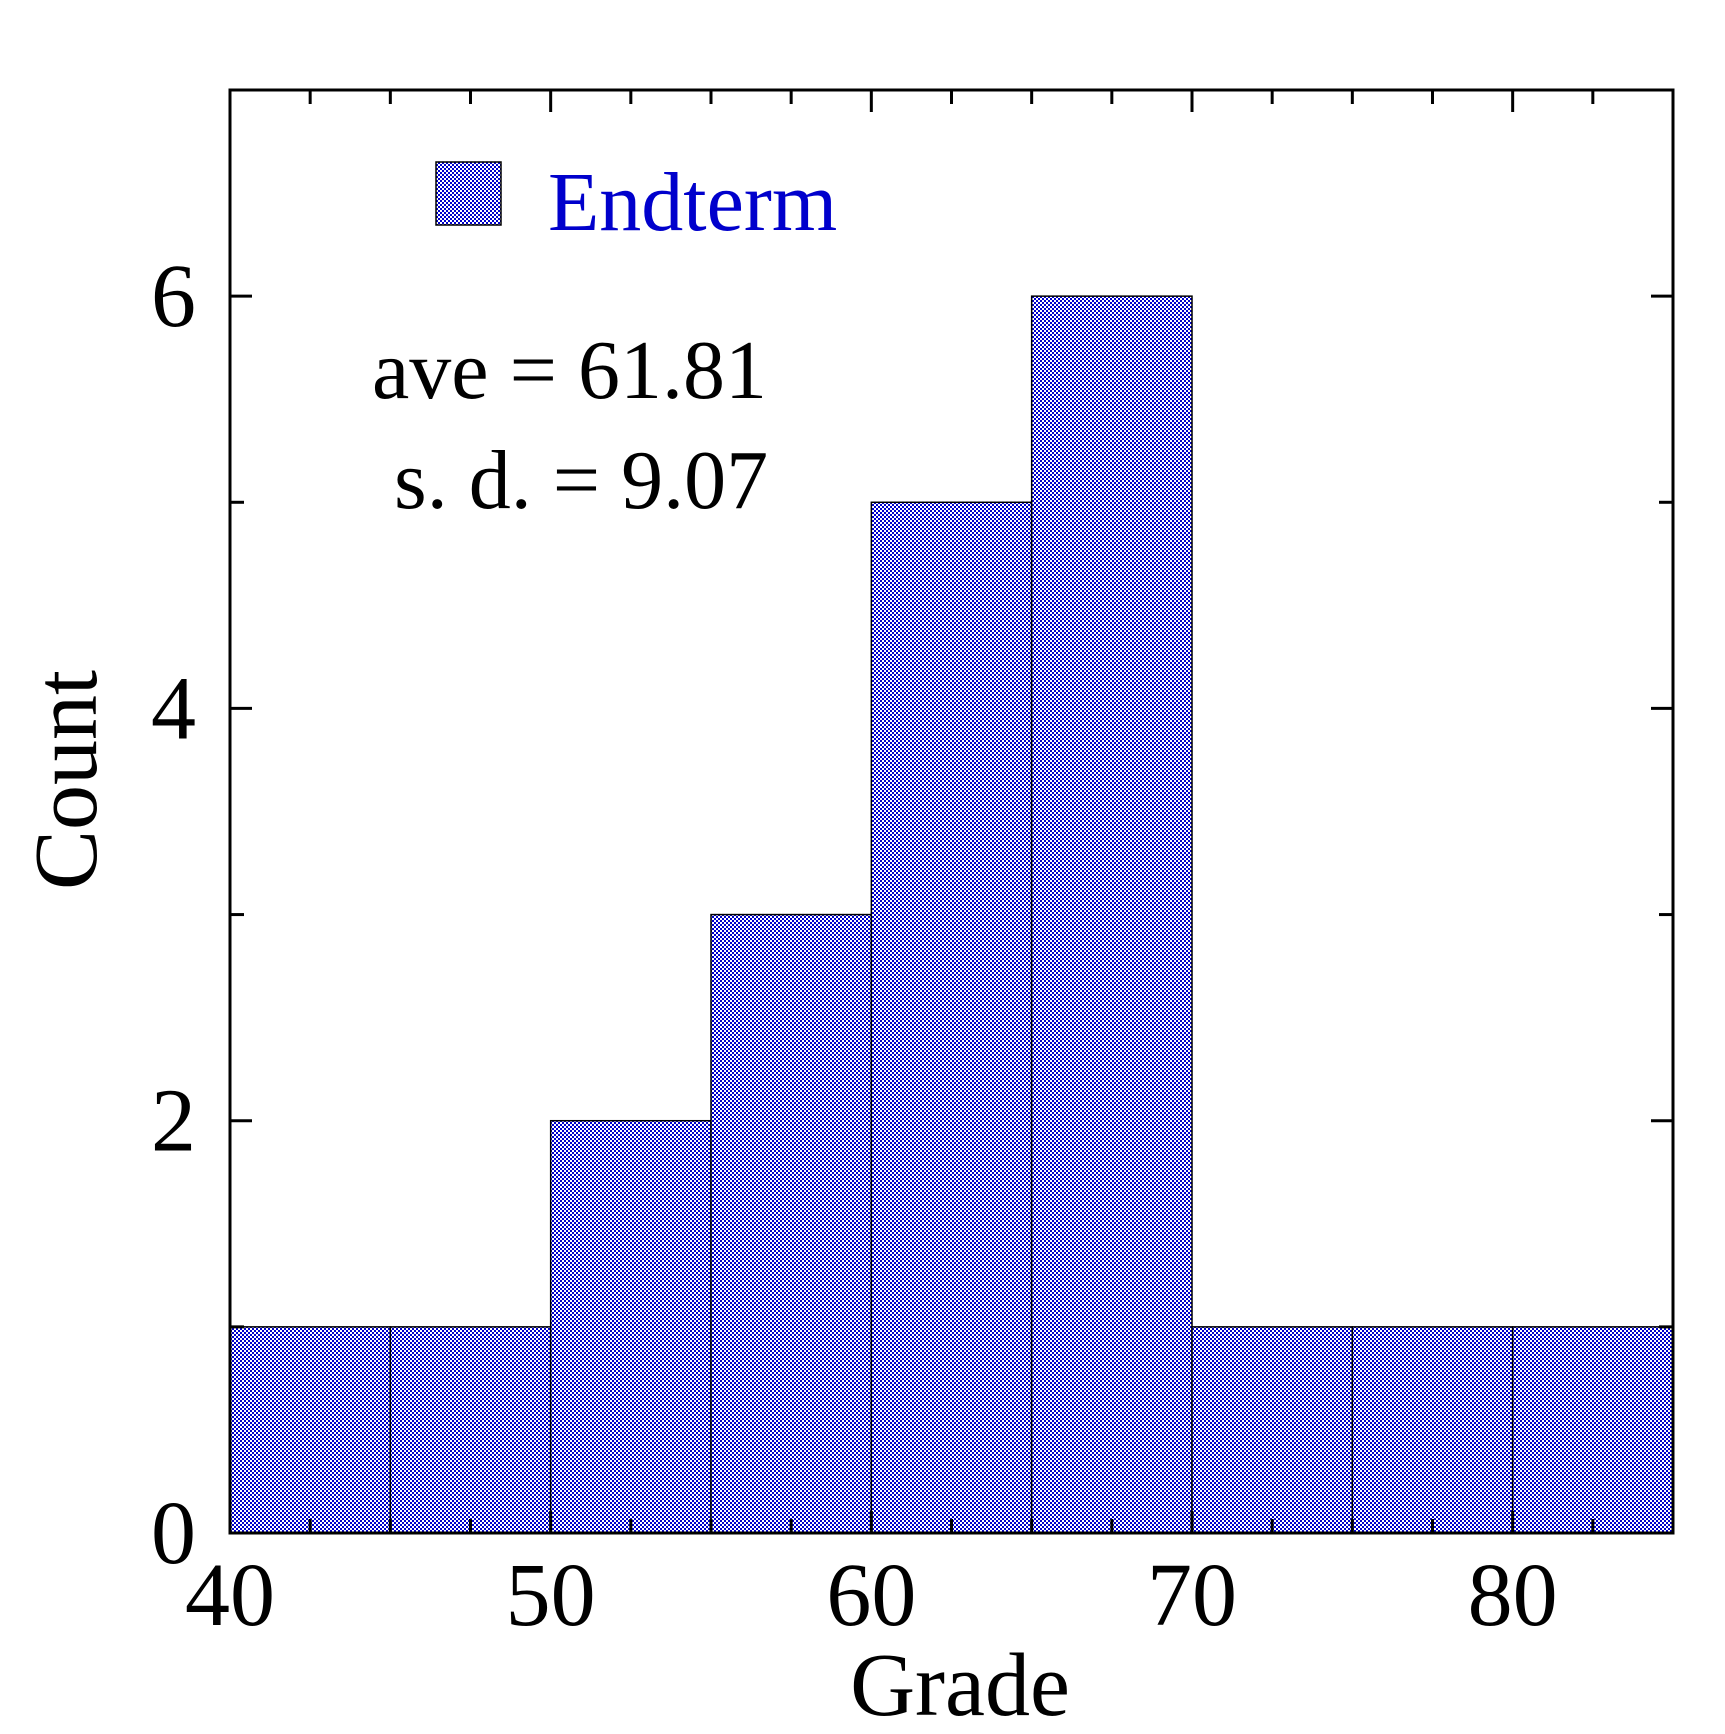 This screenshot has width=1725, height=1734. I want to click on x-tick-label: 50, so click(551, 1595).